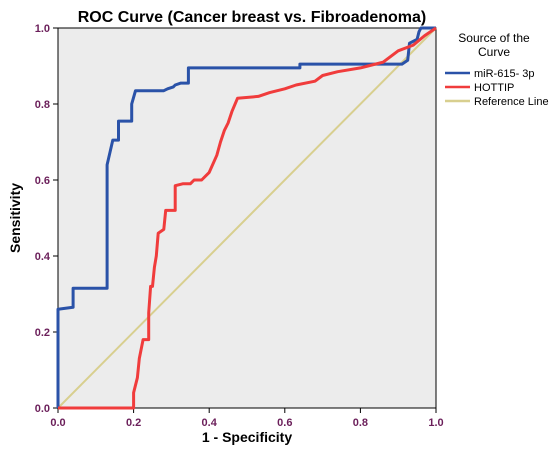 This screenshot has height=459, width=550. I want to click on x-tick-label: 0.2, so click(133, 423).